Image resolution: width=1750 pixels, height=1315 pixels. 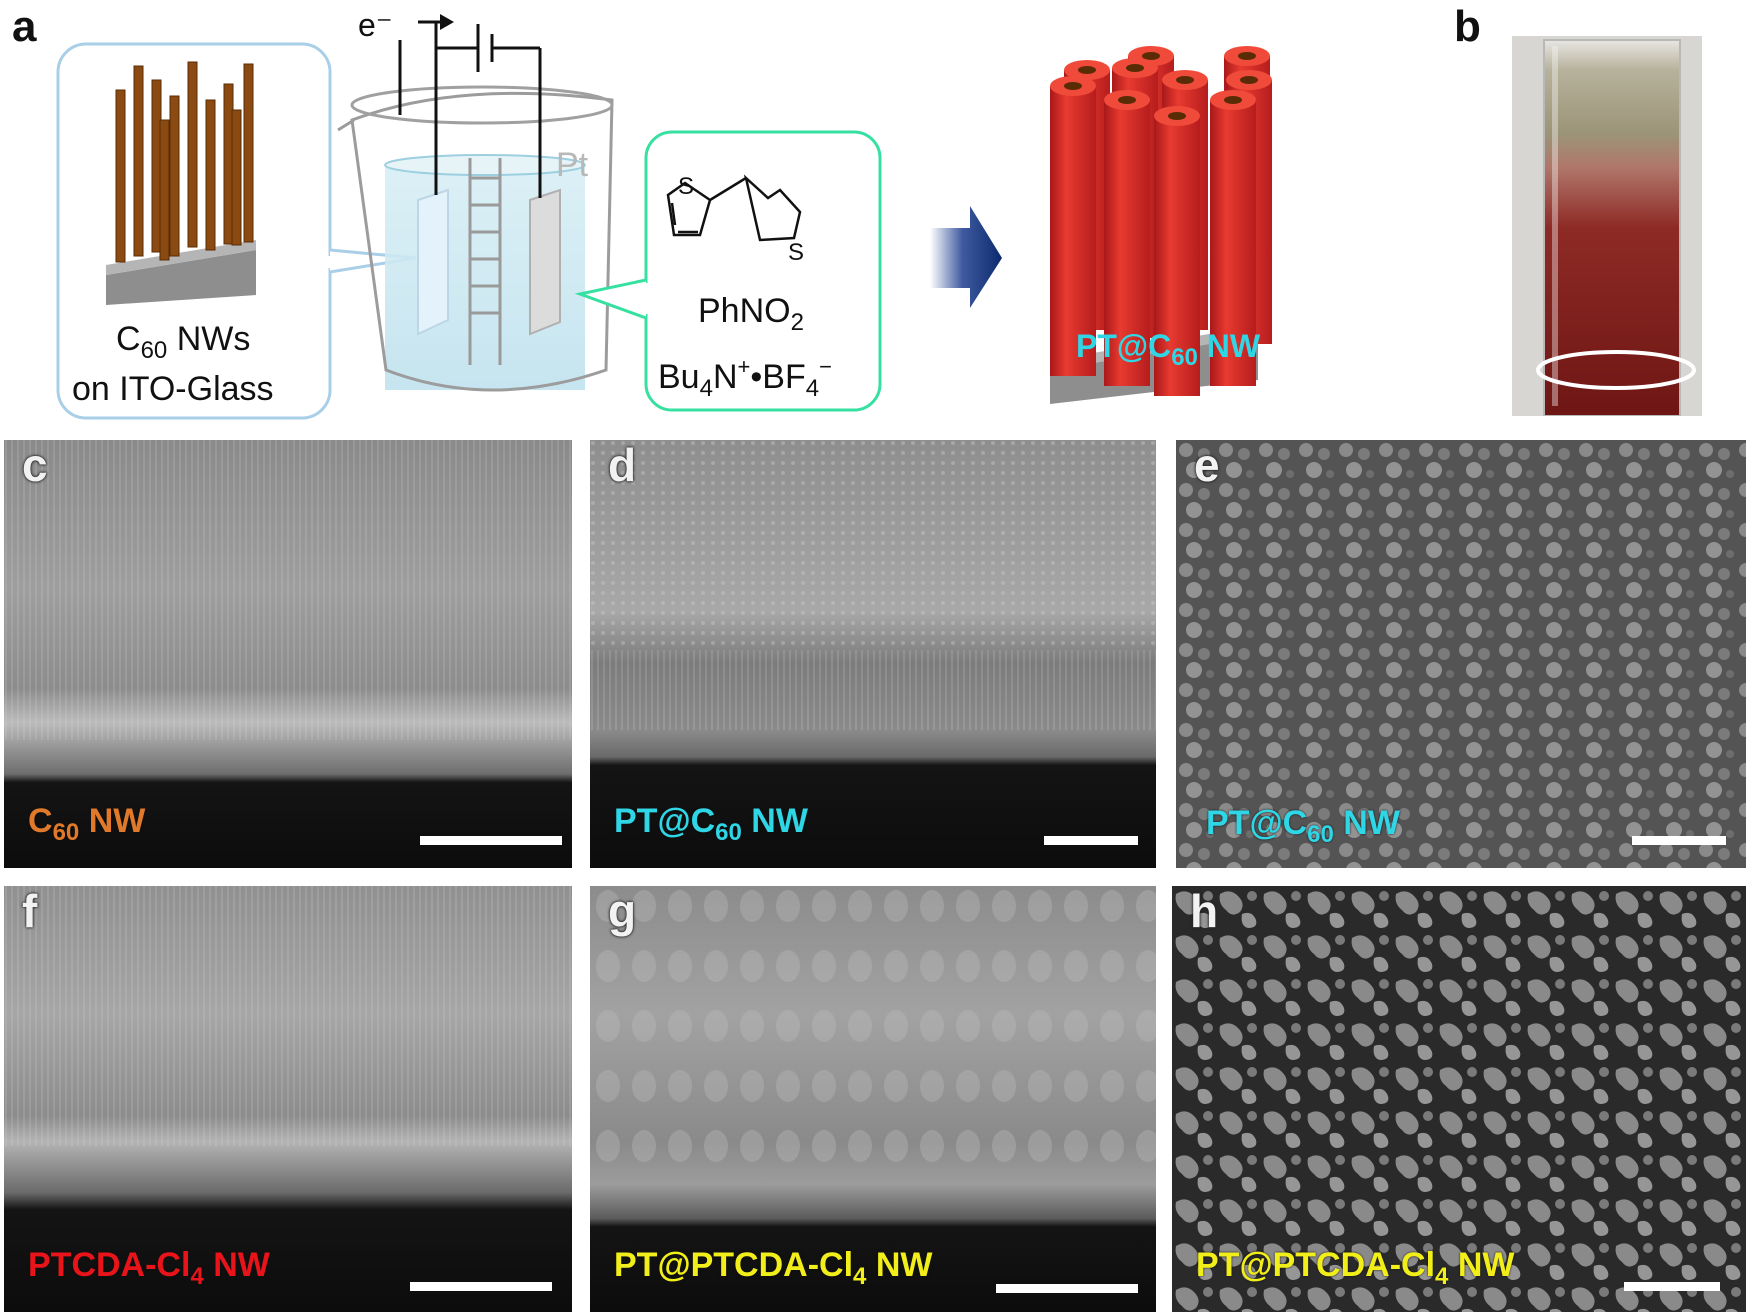 I want to click on substrate-label-line1: C60 NWs, so click(x=183, y=342).